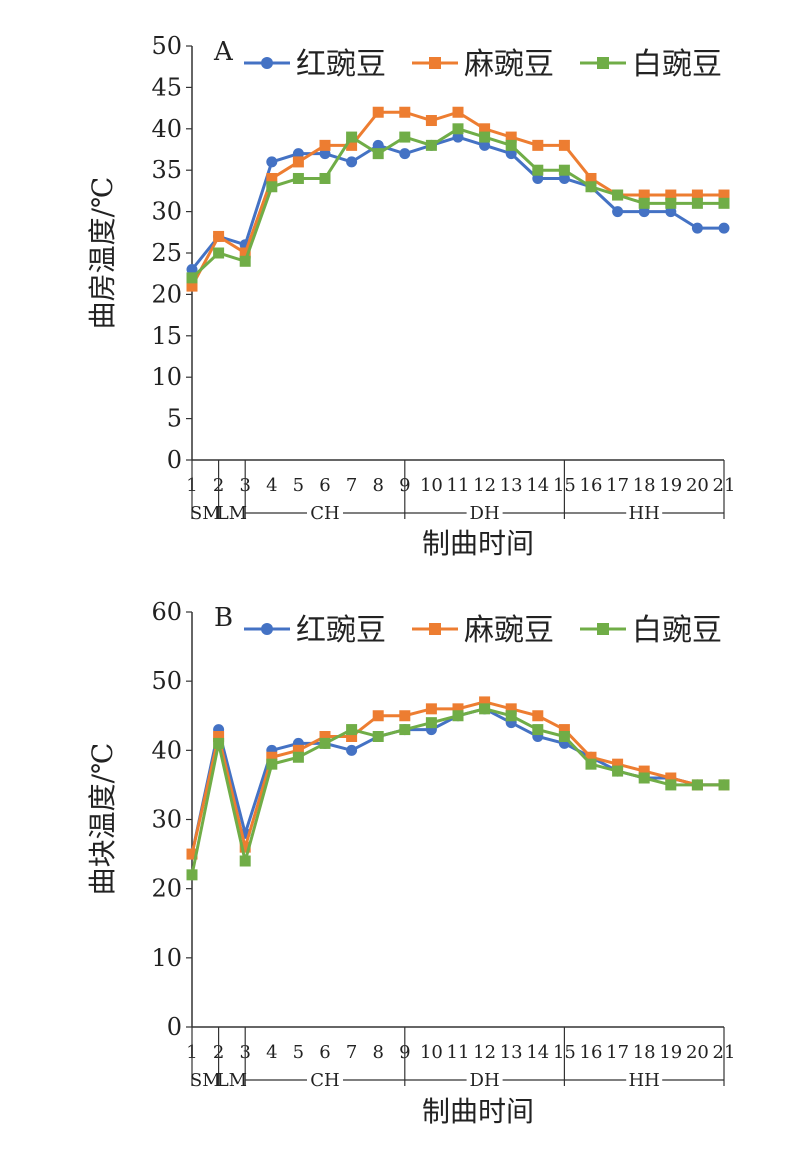  What do you see at coordinates (166, 253) in the screenshot?
I see `y-tick-label: 25` at bounding box center [166, 253].